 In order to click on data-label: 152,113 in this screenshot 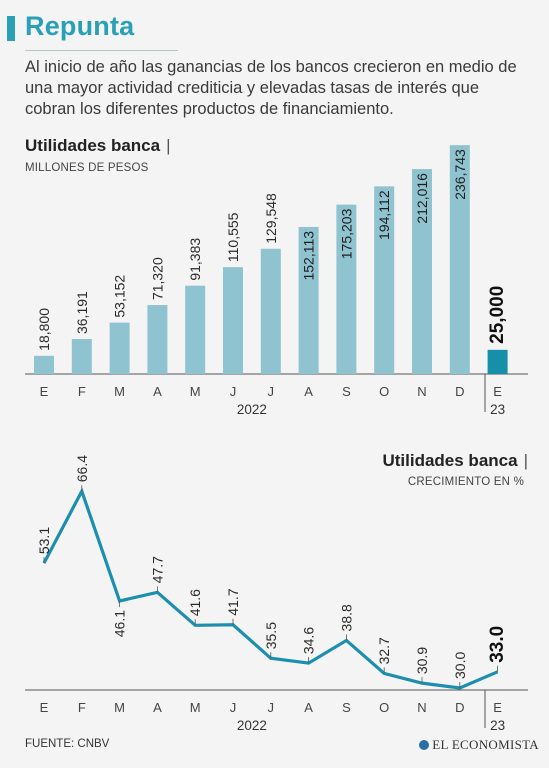, I will do `click(309, 256)`.